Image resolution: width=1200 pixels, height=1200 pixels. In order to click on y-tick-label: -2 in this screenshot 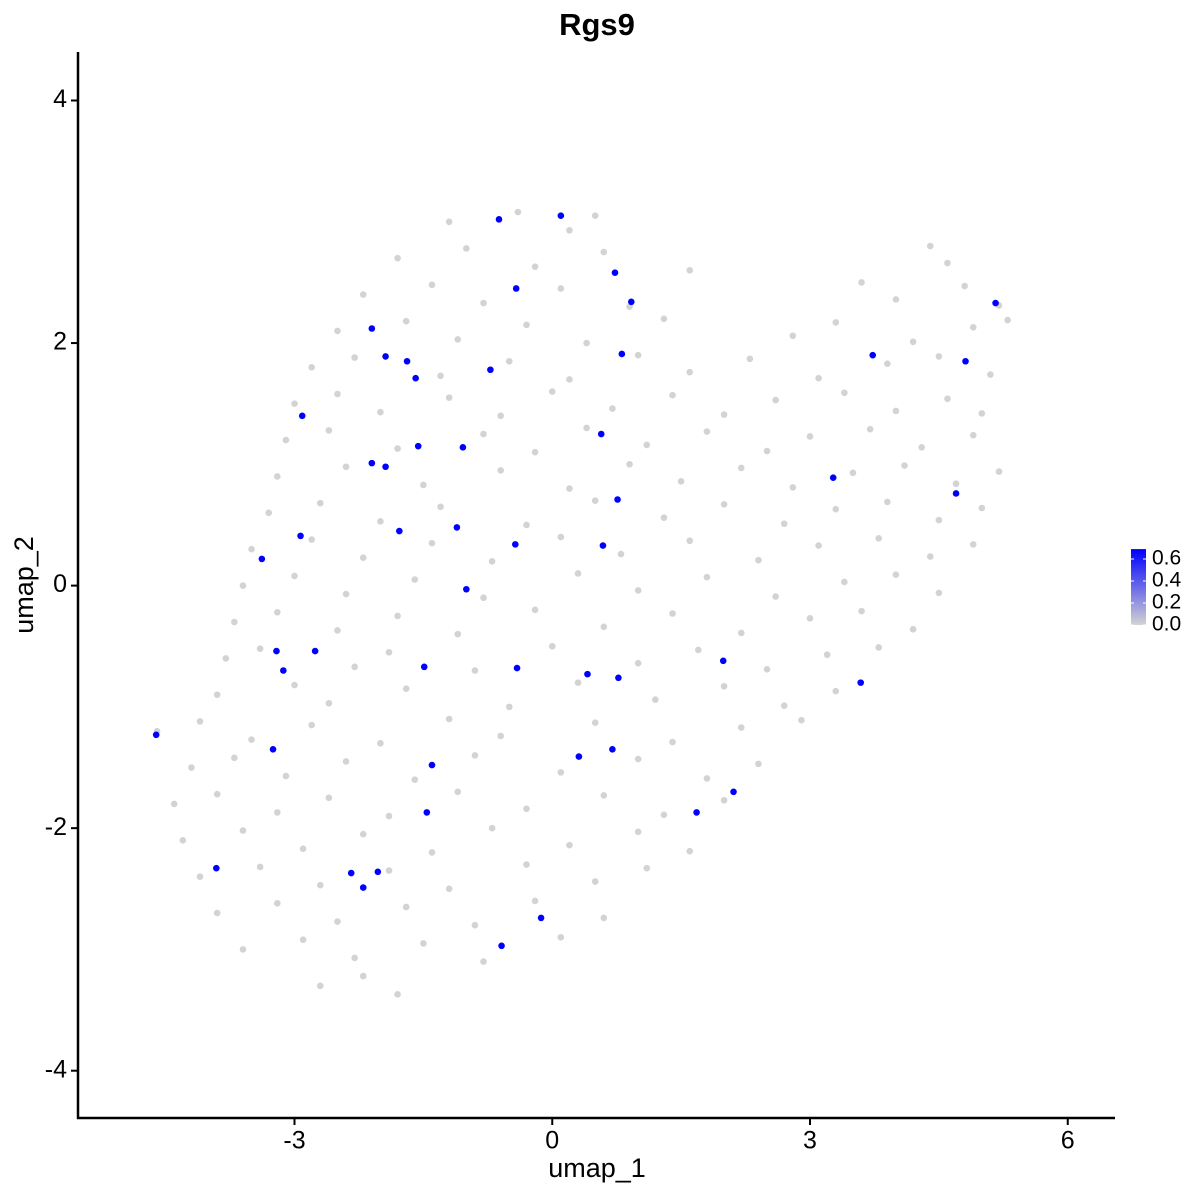, I will do `click(56, 827)`.